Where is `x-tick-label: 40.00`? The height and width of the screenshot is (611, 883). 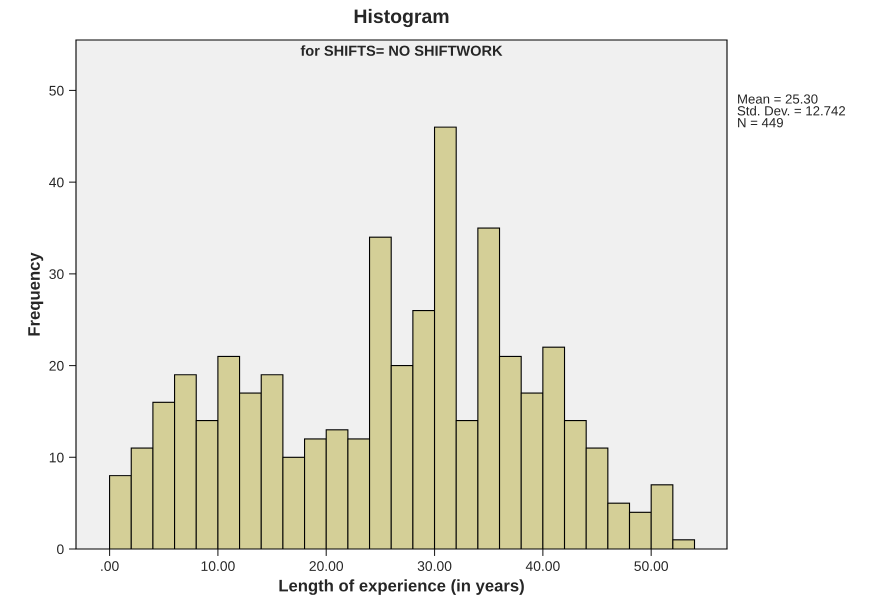 x-tick-label: 40.00 is located at coordinates (543, 566).